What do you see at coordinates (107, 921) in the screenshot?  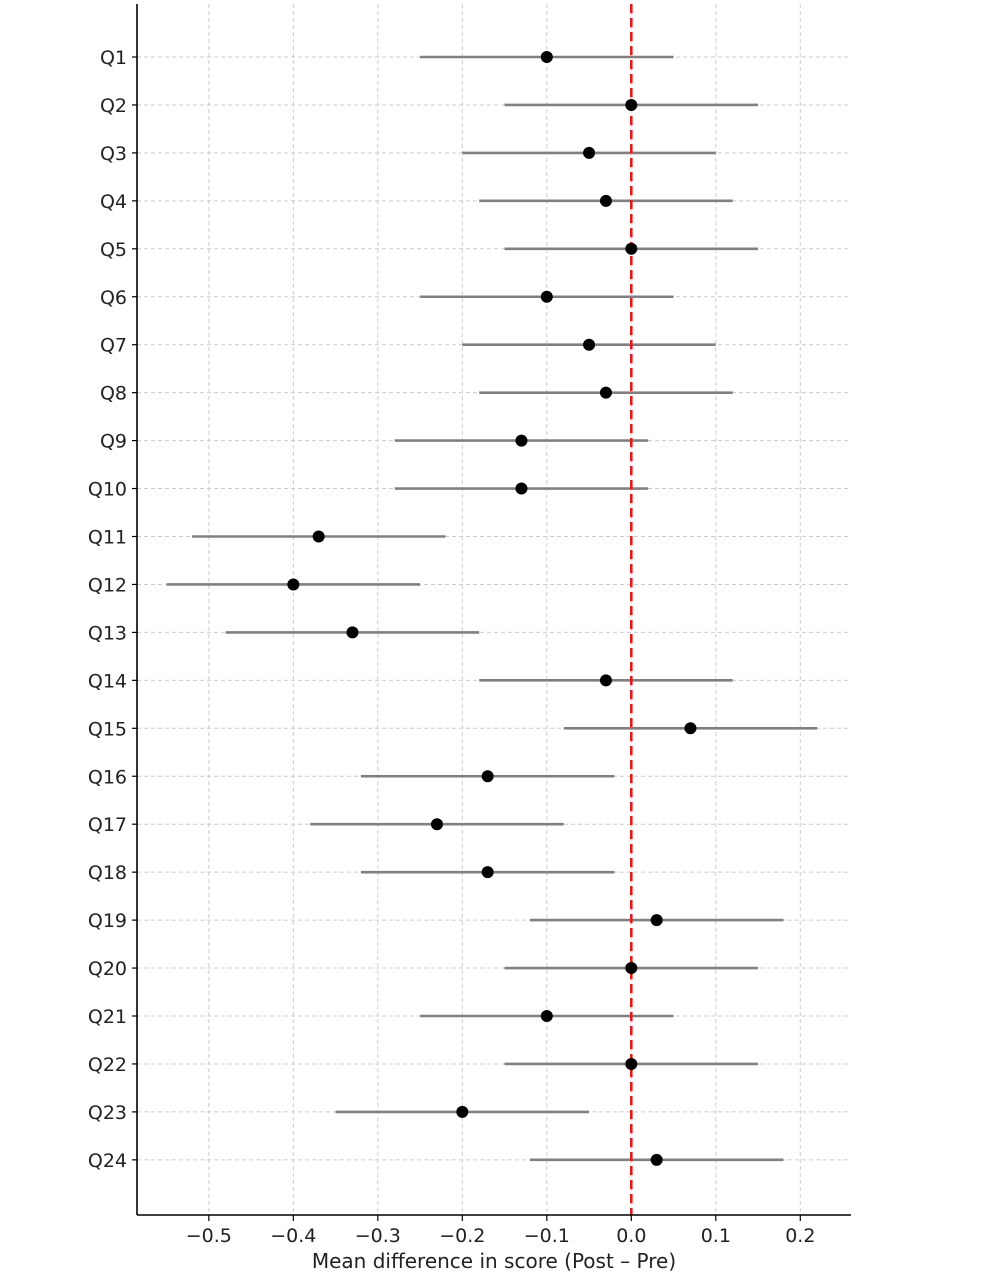 I see `y-tick-label-q19: Q19` at bounding box center [107, 921].